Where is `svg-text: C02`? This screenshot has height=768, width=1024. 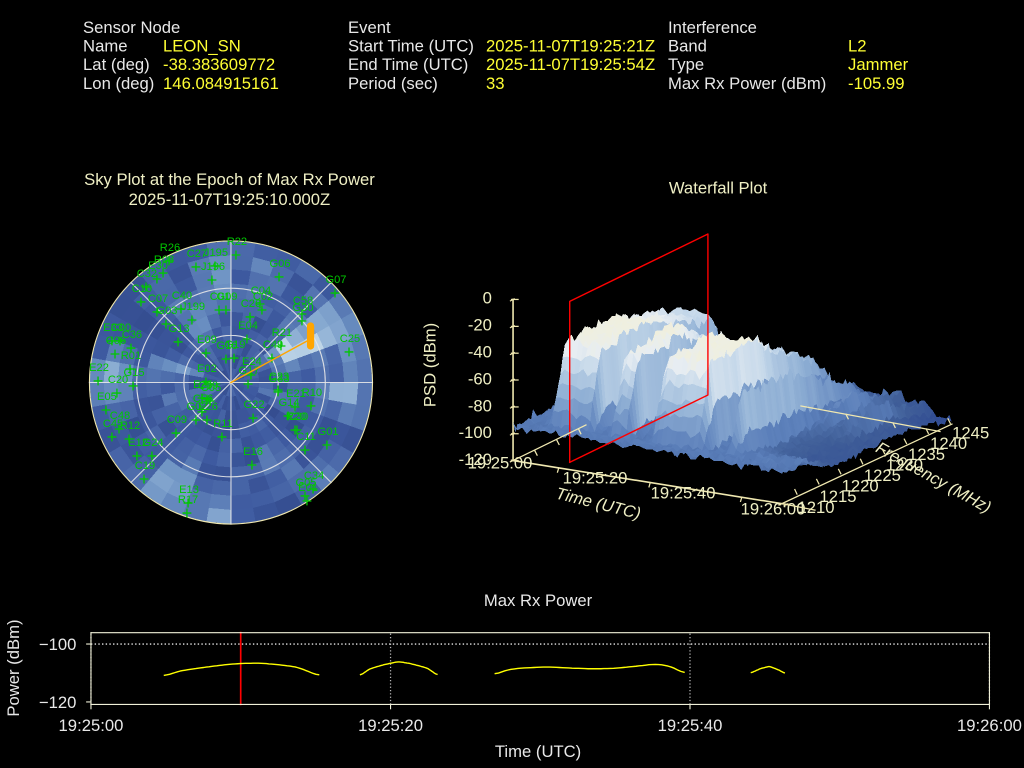 svg-text: C02 is located at coordinates (263, 297).